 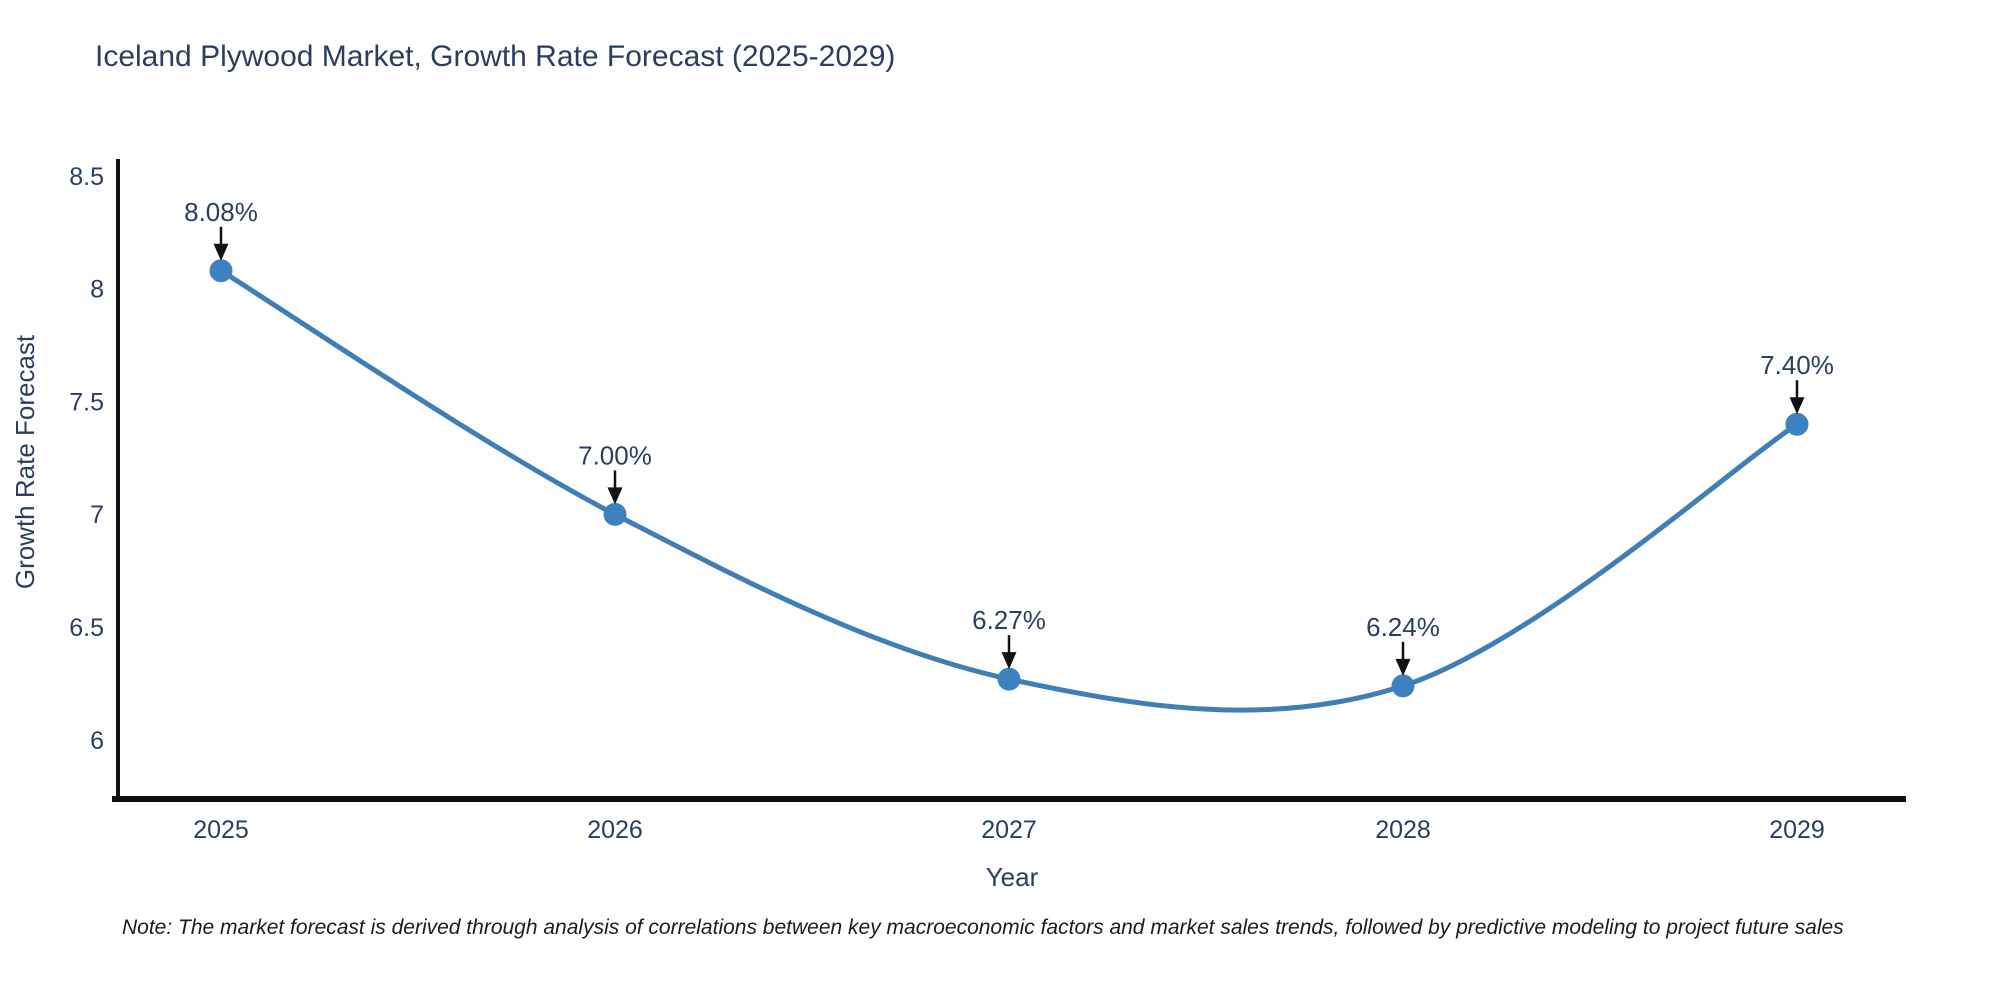 I want to click on point-value-label: 6.24%, so click(x=1403, y=627).